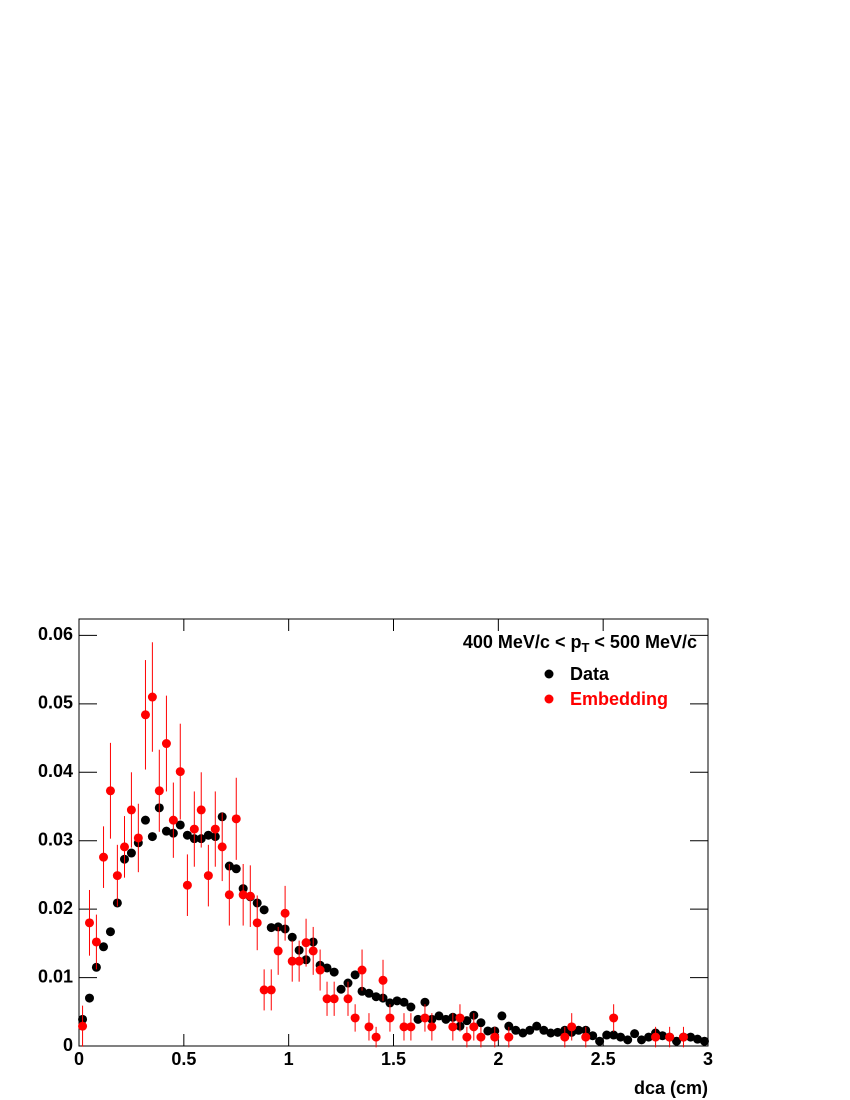 The image size is (850, 1100). What do you see at coordinates (522, 642) in the screenshot?
I see `annotation-text: 400 MeV/c < p` at bounding box center [522, 642].